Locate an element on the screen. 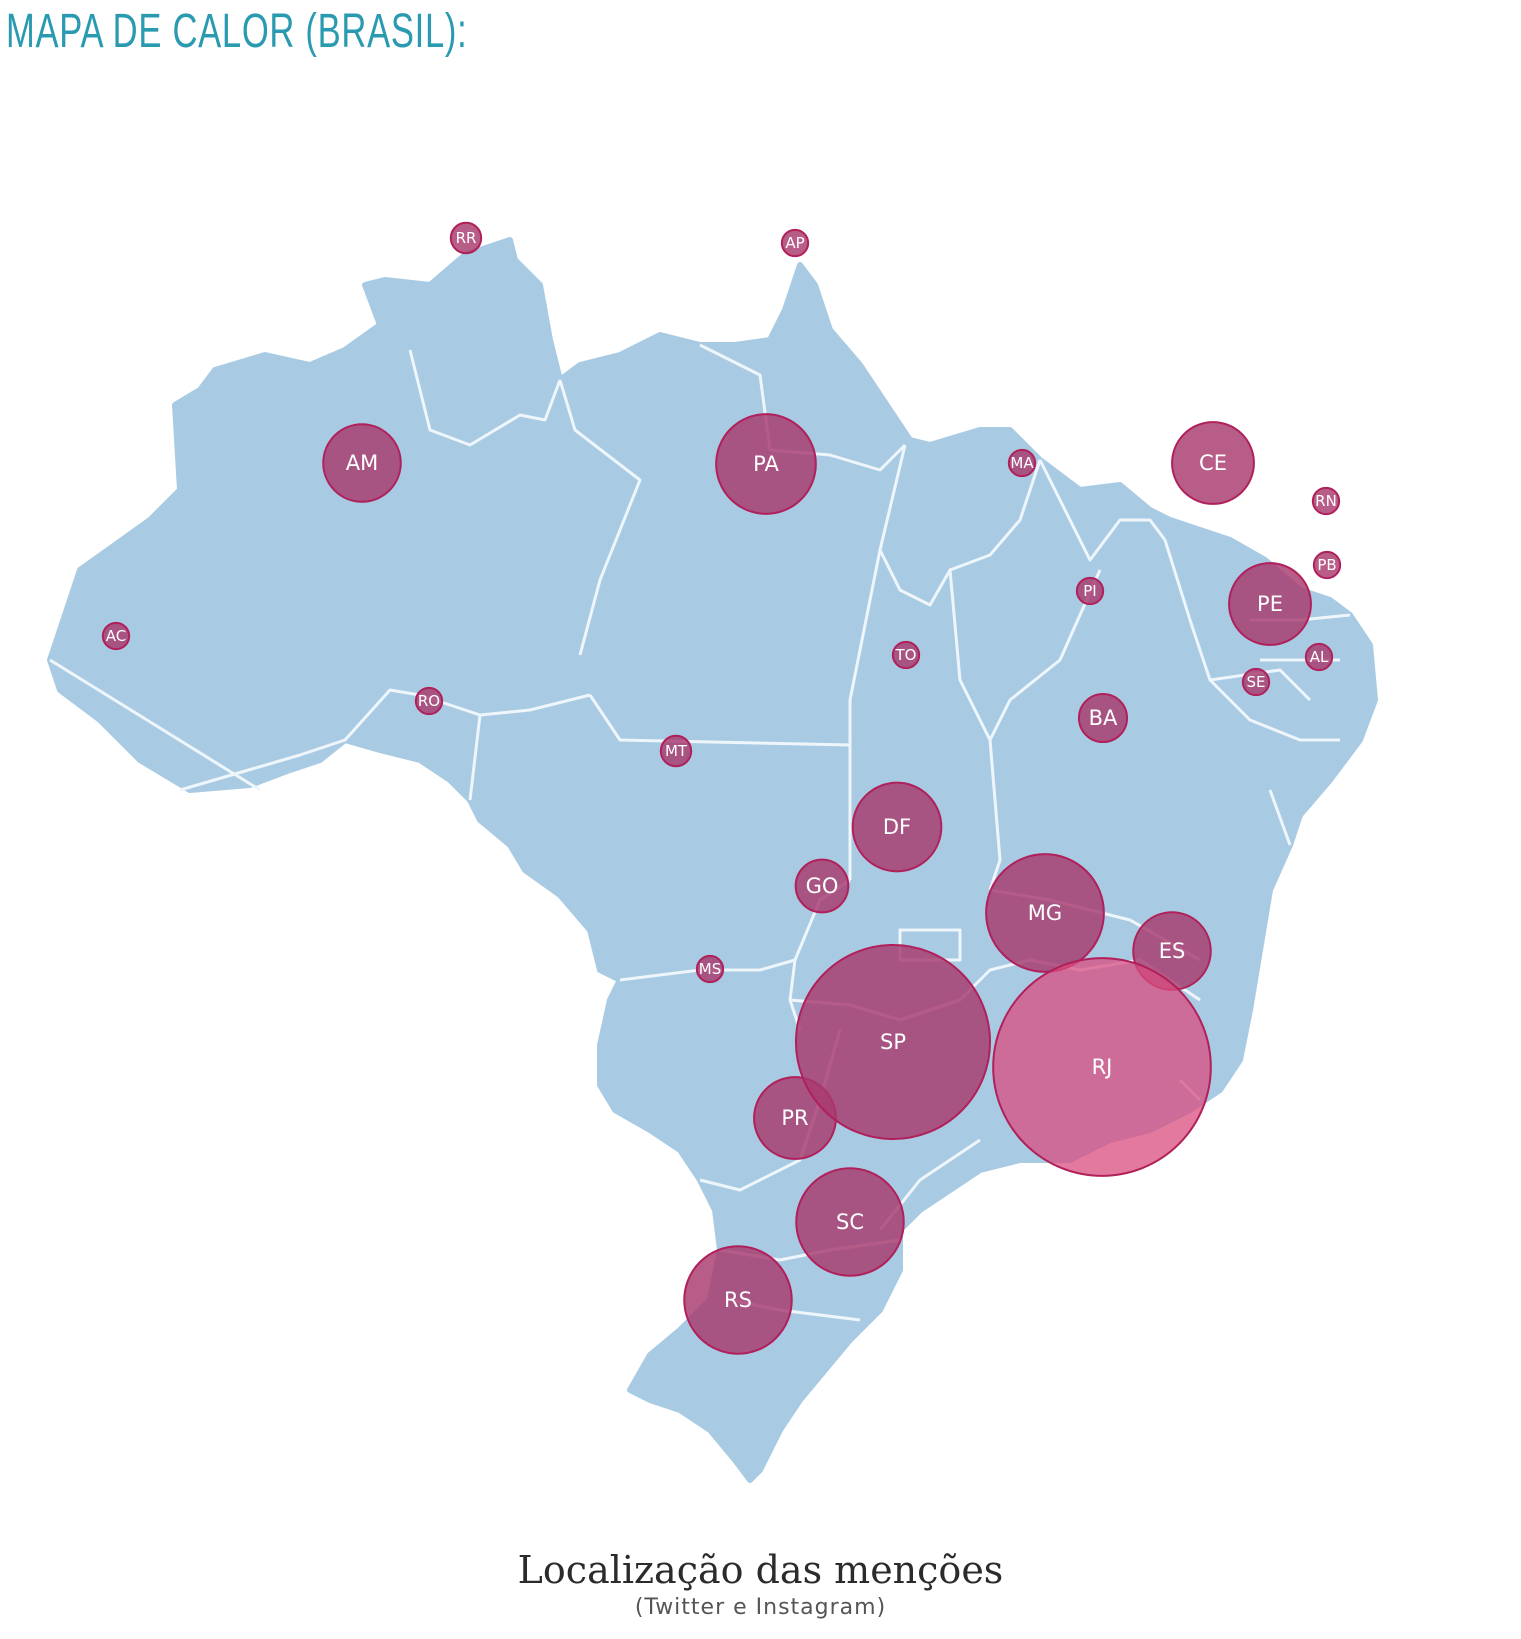 This screenshot has width=1521, height=1639. state-label-ce: CE is located at coordinates (1213, 463).